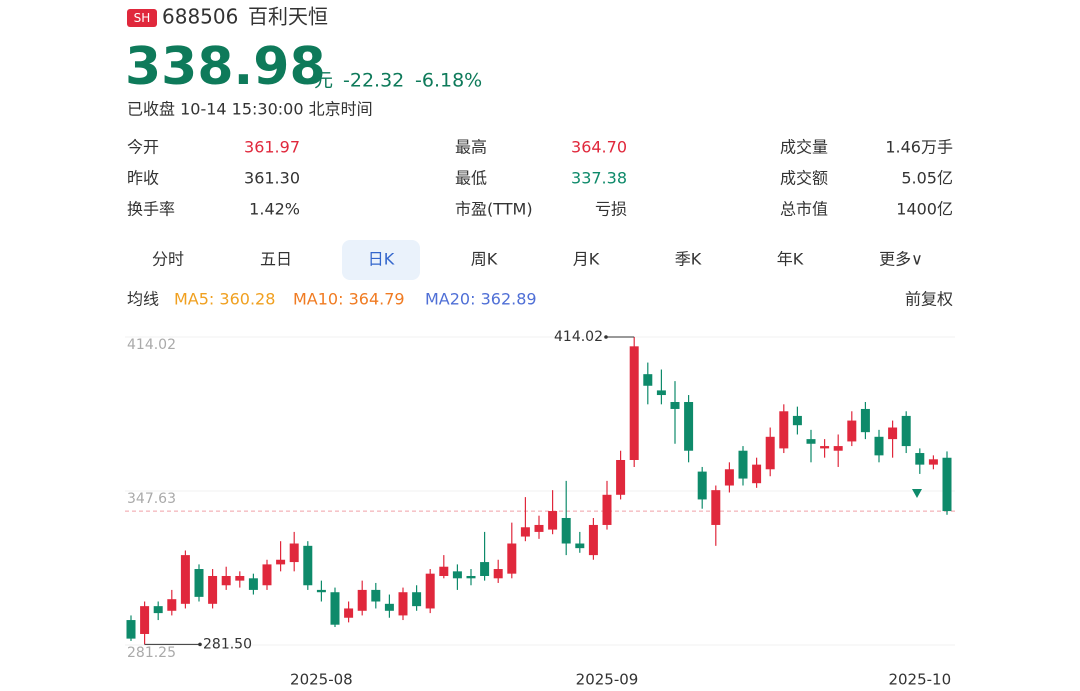 The height and width of the screenshot is (691, 1080). I want to click on stat-value: 361.97, so click(272, 147).